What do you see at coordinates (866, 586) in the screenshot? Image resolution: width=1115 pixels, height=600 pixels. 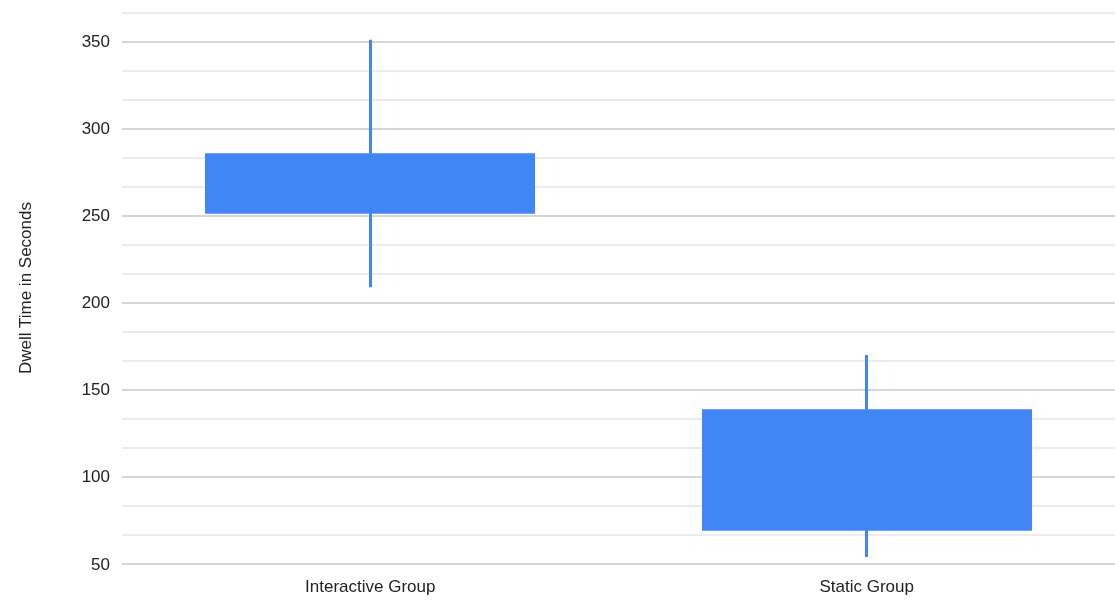 I see `x-tick-label: Static Group` at bounding box center [866, 586].